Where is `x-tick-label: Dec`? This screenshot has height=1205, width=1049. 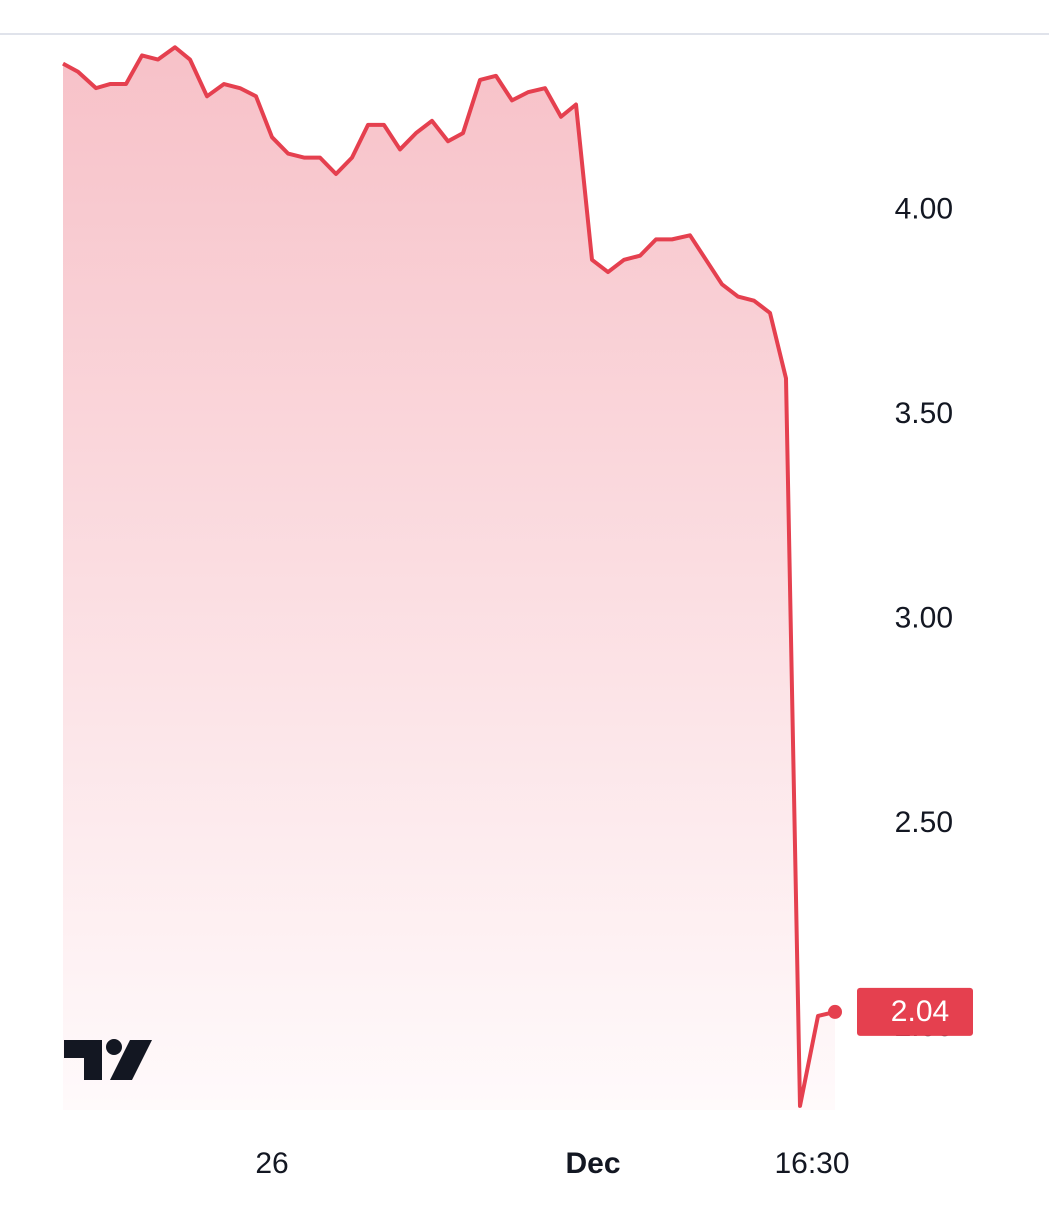
x-tick-label: Dec is located at coordinates (592, 1163).